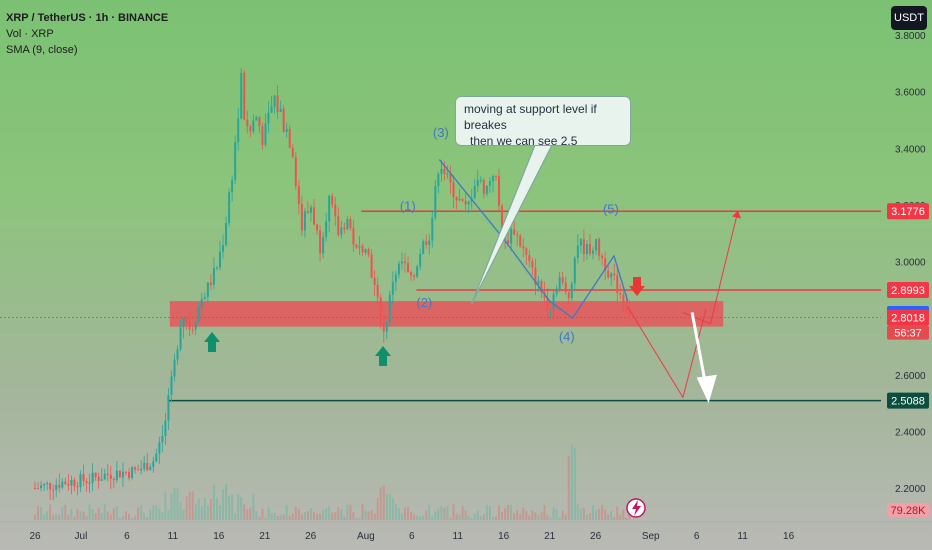  What do you see at coordinates (699, 349) in the screenshot?
I see `down-arrow-shaft` at bounding box center [699, 349].